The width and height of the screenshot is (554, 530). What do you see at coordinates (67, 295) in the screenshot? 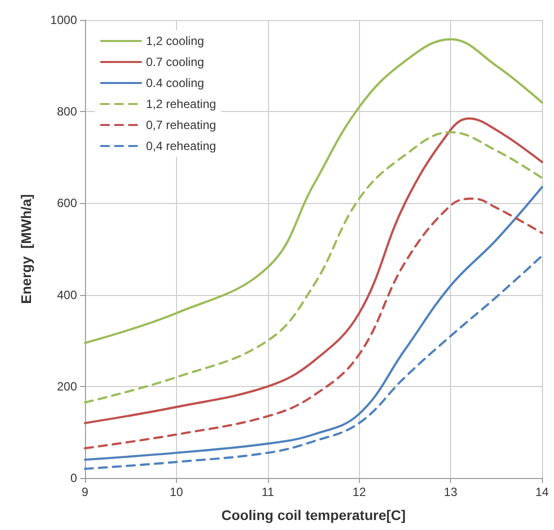
I see `y-tick-label: 400` at bounding box center [67, 295].